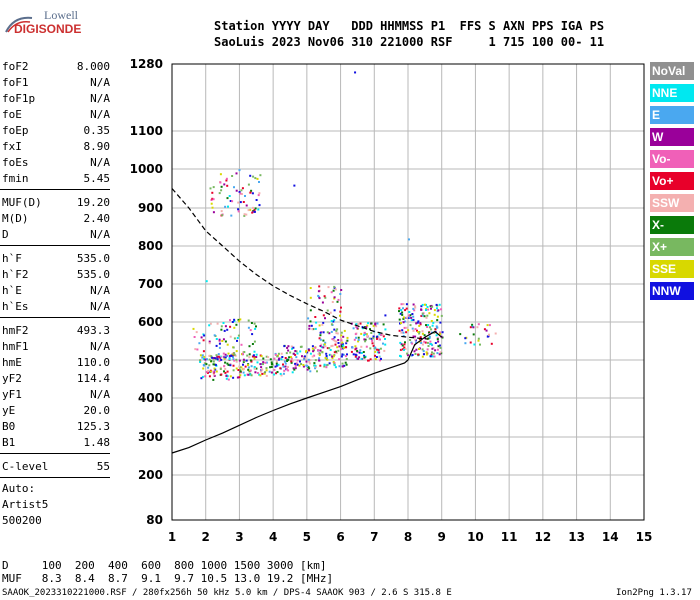 The width and height of the screenshot is (700, 600). What do you see at coordinates (56, 67) in the screenshot?
I see `param-row: foF2 8.000` at bounding box center [56, 67].